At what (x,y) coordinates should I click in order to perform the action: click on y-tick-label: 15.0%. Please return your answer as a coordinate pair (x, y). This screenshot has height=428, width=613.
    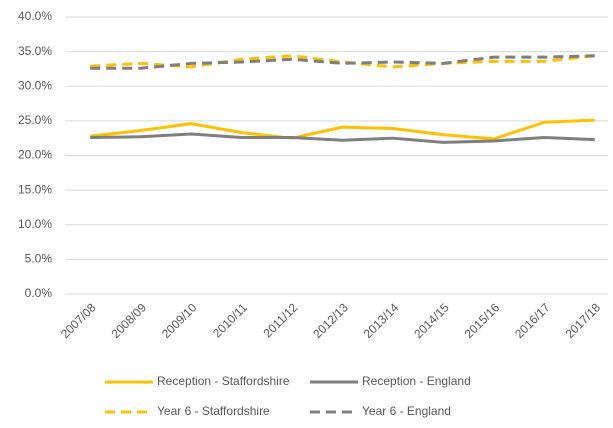
    Looking at the image, I should click on (35, 189).